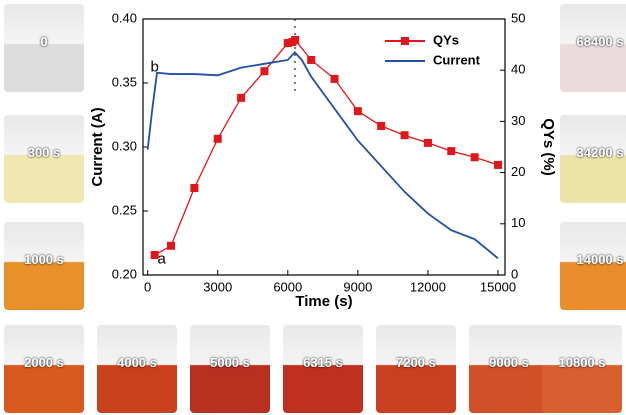 This screenshot has width=626, height=415. What do you see at coordinates (44, 152) in the screenshot?
I see `photo-label: 300 s` at bounding box center [44, 152].